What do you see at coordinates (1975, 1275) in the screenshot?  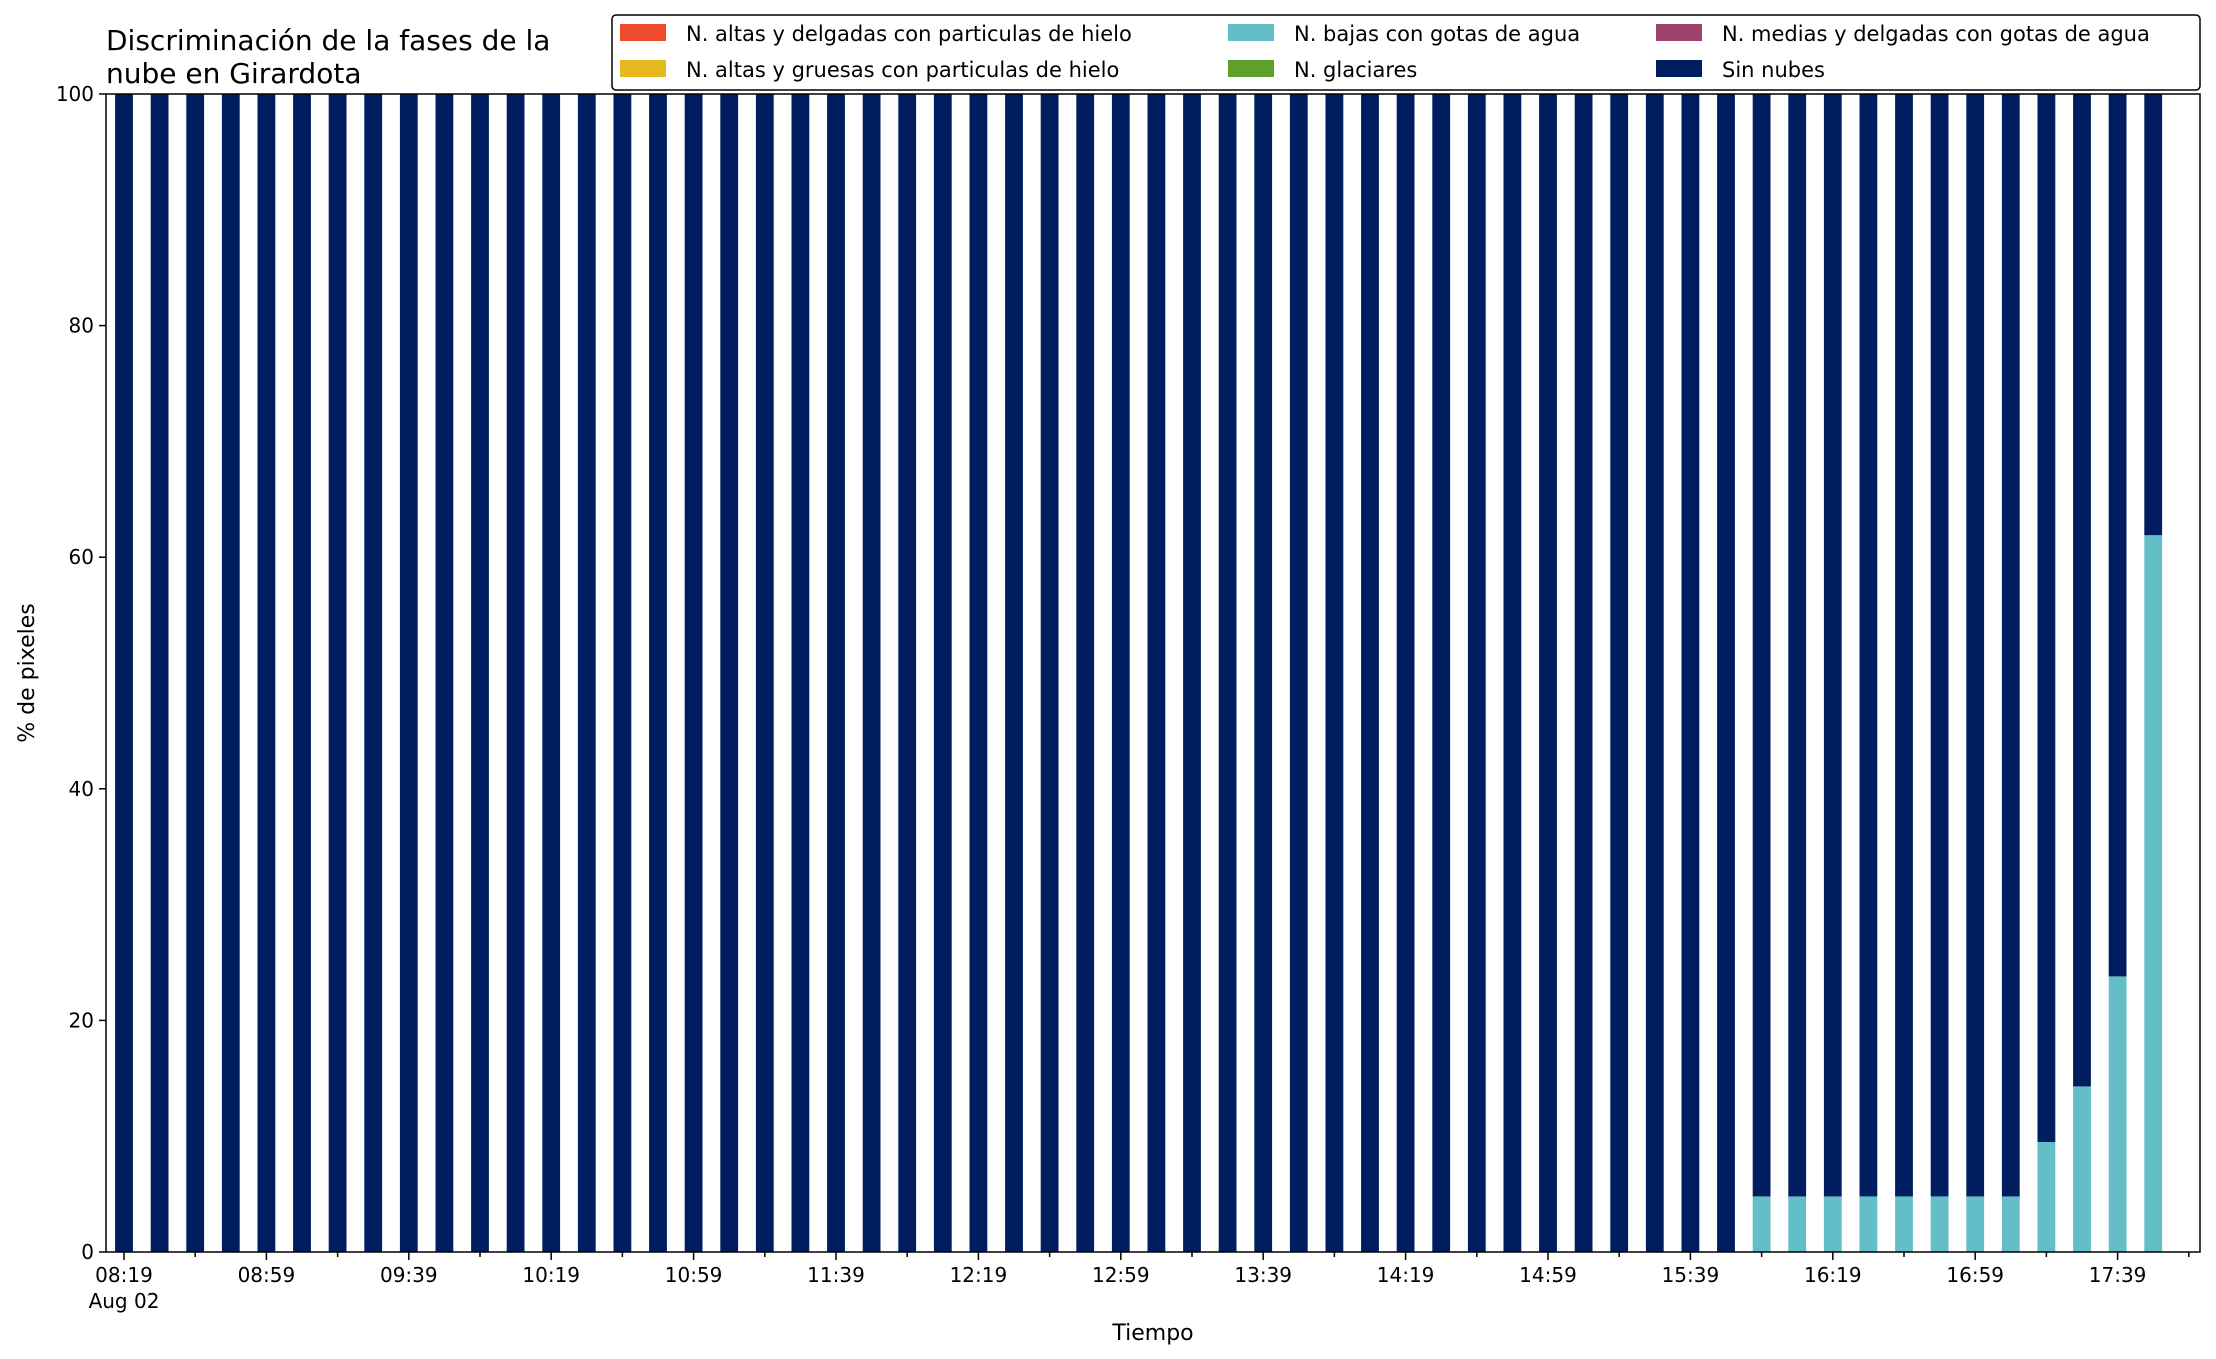 I see `x-tick-label-13: 16:59` at bounding box center [1975, 1275].